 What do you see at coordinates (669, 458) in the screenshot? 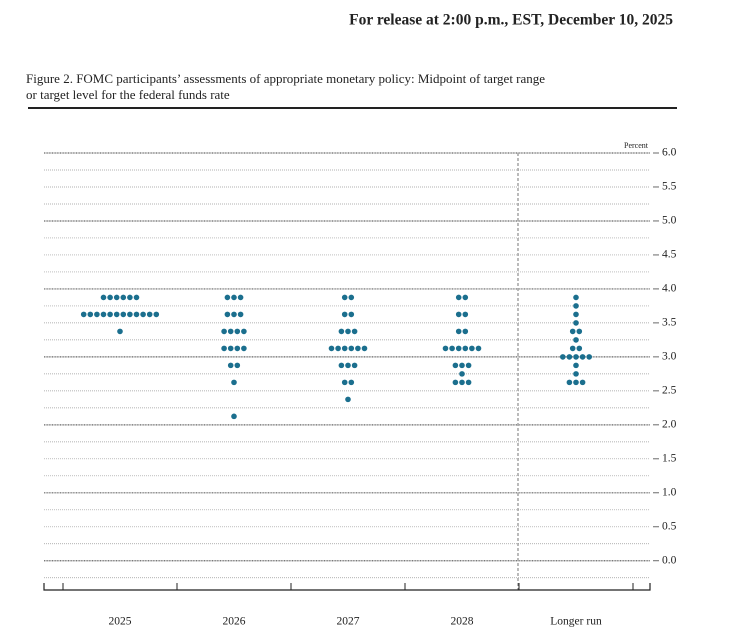
I see `y-tick-label: 1.5` at bounding box center [669, 458].